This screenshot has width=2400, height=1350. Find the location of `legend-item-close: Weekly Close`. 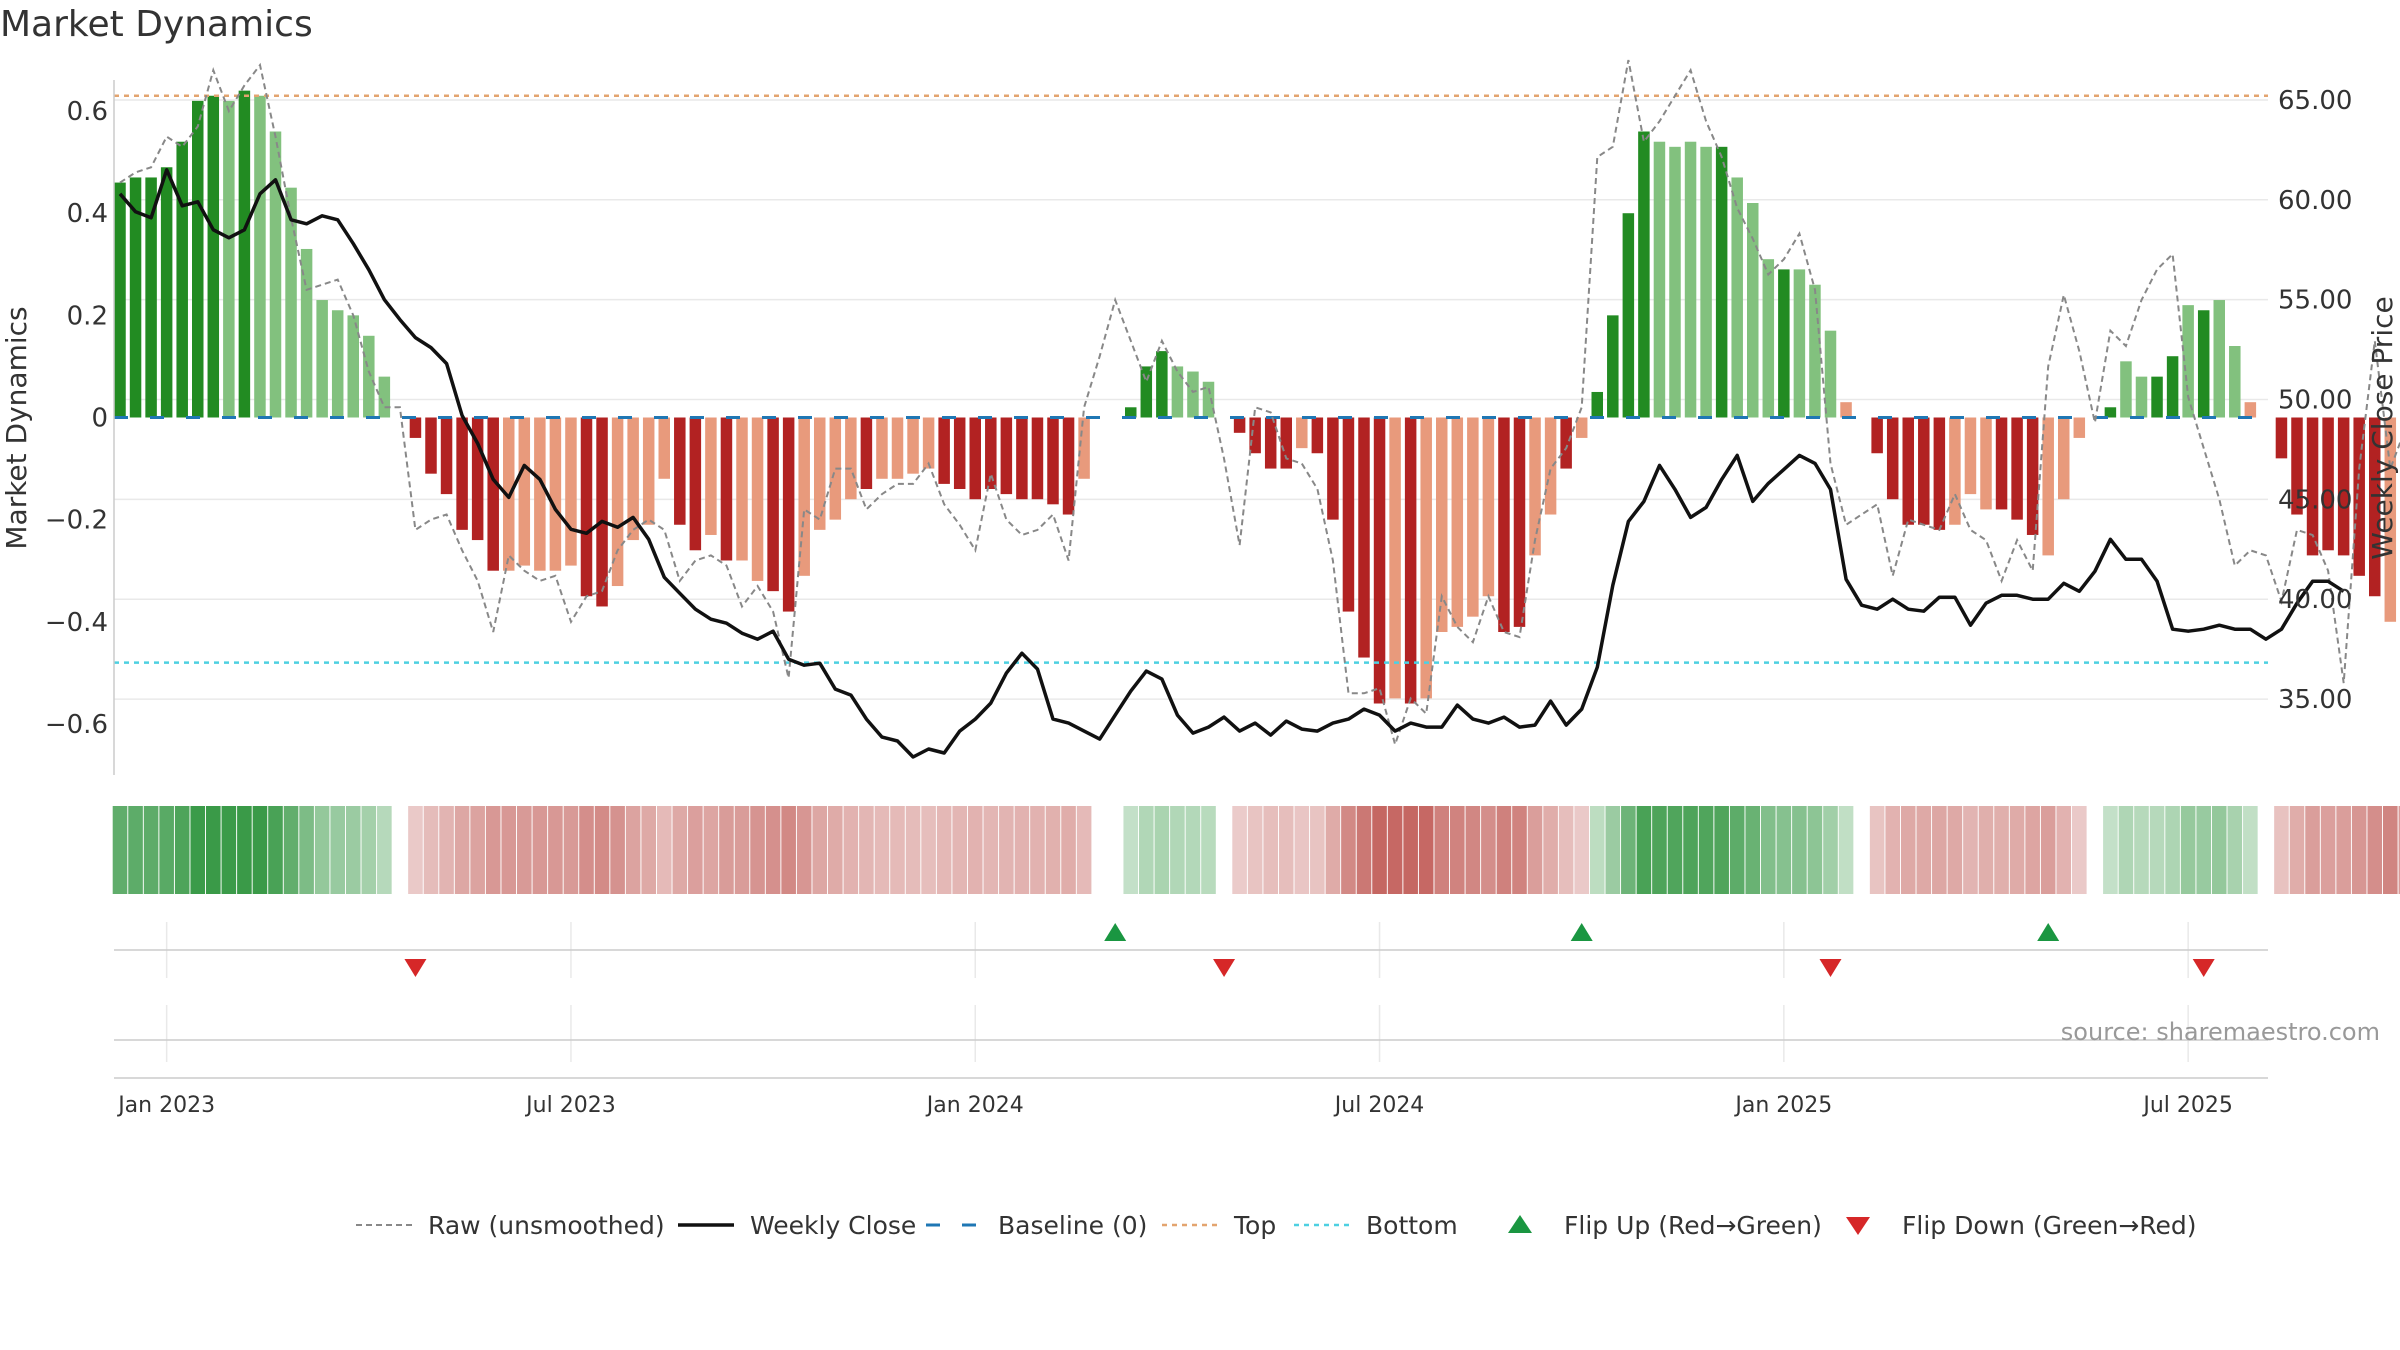

legend-item-close: Weekly Close is located at coordinates (797, 1225).